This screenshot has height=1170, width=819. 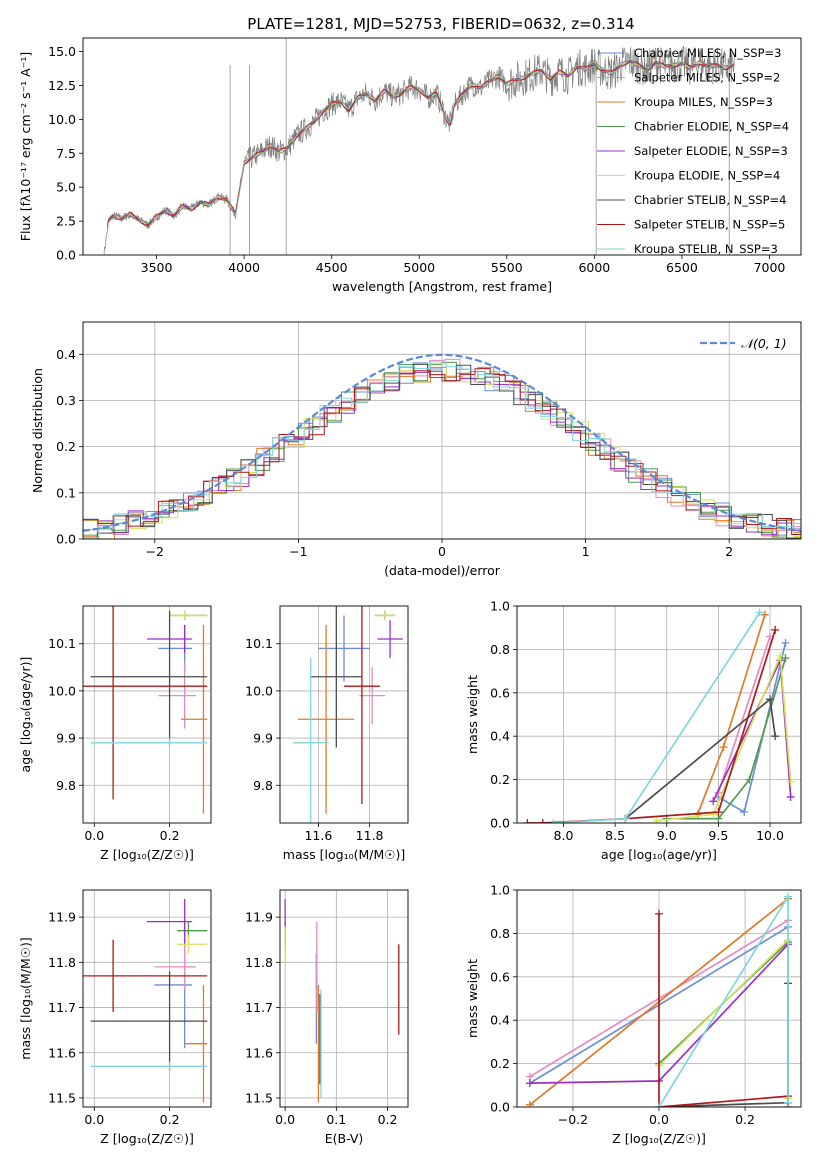 I want to click on y-tick-label: 12.5, so click(x=62, y=85).